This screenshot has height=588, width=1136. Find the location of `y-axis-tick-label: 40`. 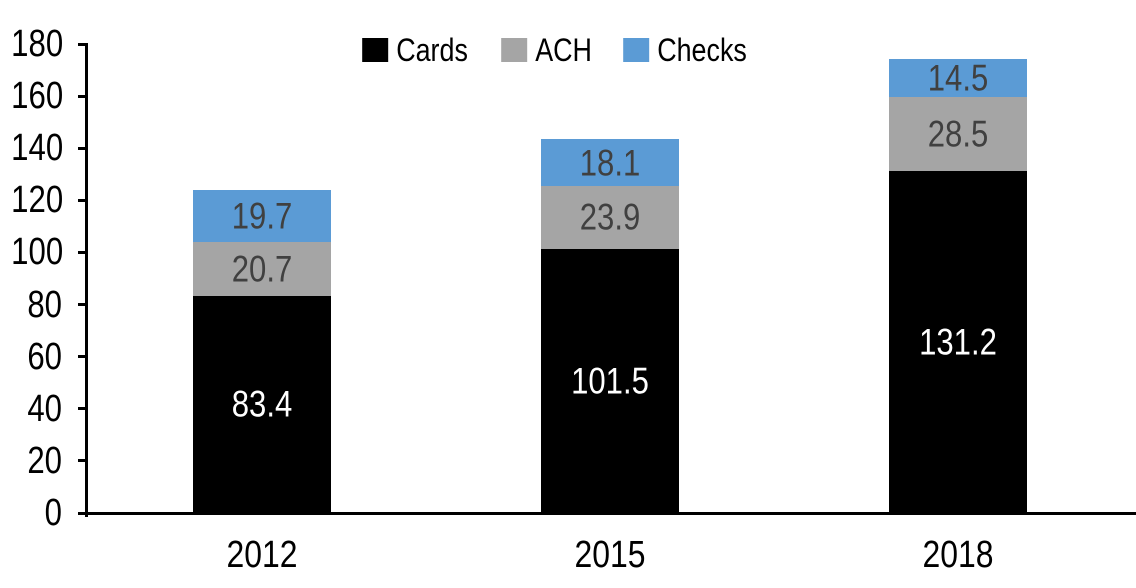

y-axis-tick-label: 40 is located at coordinates (44, 408).